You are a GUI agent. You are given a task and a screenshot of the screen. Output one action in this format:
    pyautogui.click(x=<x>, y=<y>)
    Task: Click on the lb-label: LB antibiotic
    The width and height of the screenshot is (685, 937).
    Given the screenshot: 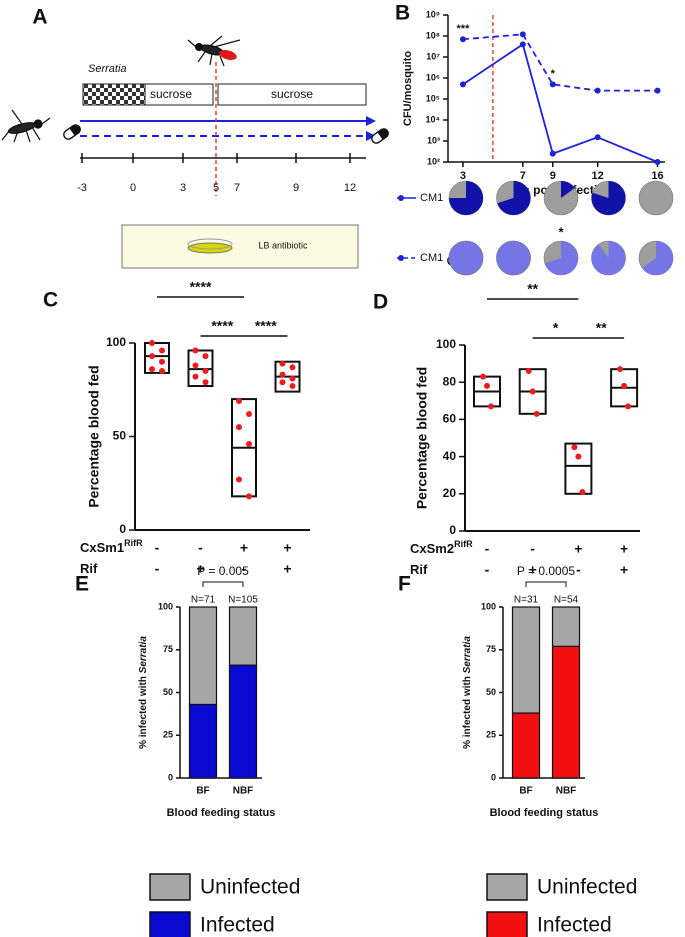 What is the action you would take?
    pyautogui.click(x=283, y=245)
    